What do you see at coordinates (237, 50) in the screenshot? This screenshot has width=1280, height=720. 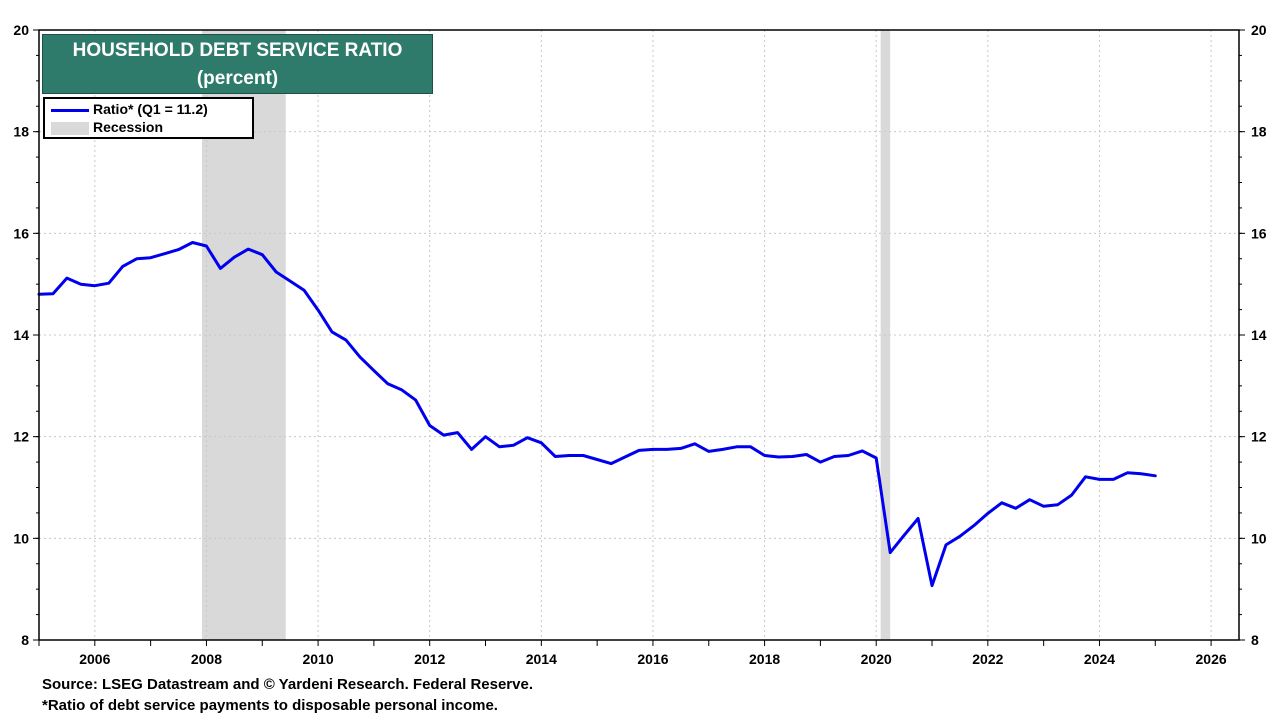 I see `chart-title: HOUSEHOLD DEBT SERVICE RATIO` at bounding box center [237, 50].